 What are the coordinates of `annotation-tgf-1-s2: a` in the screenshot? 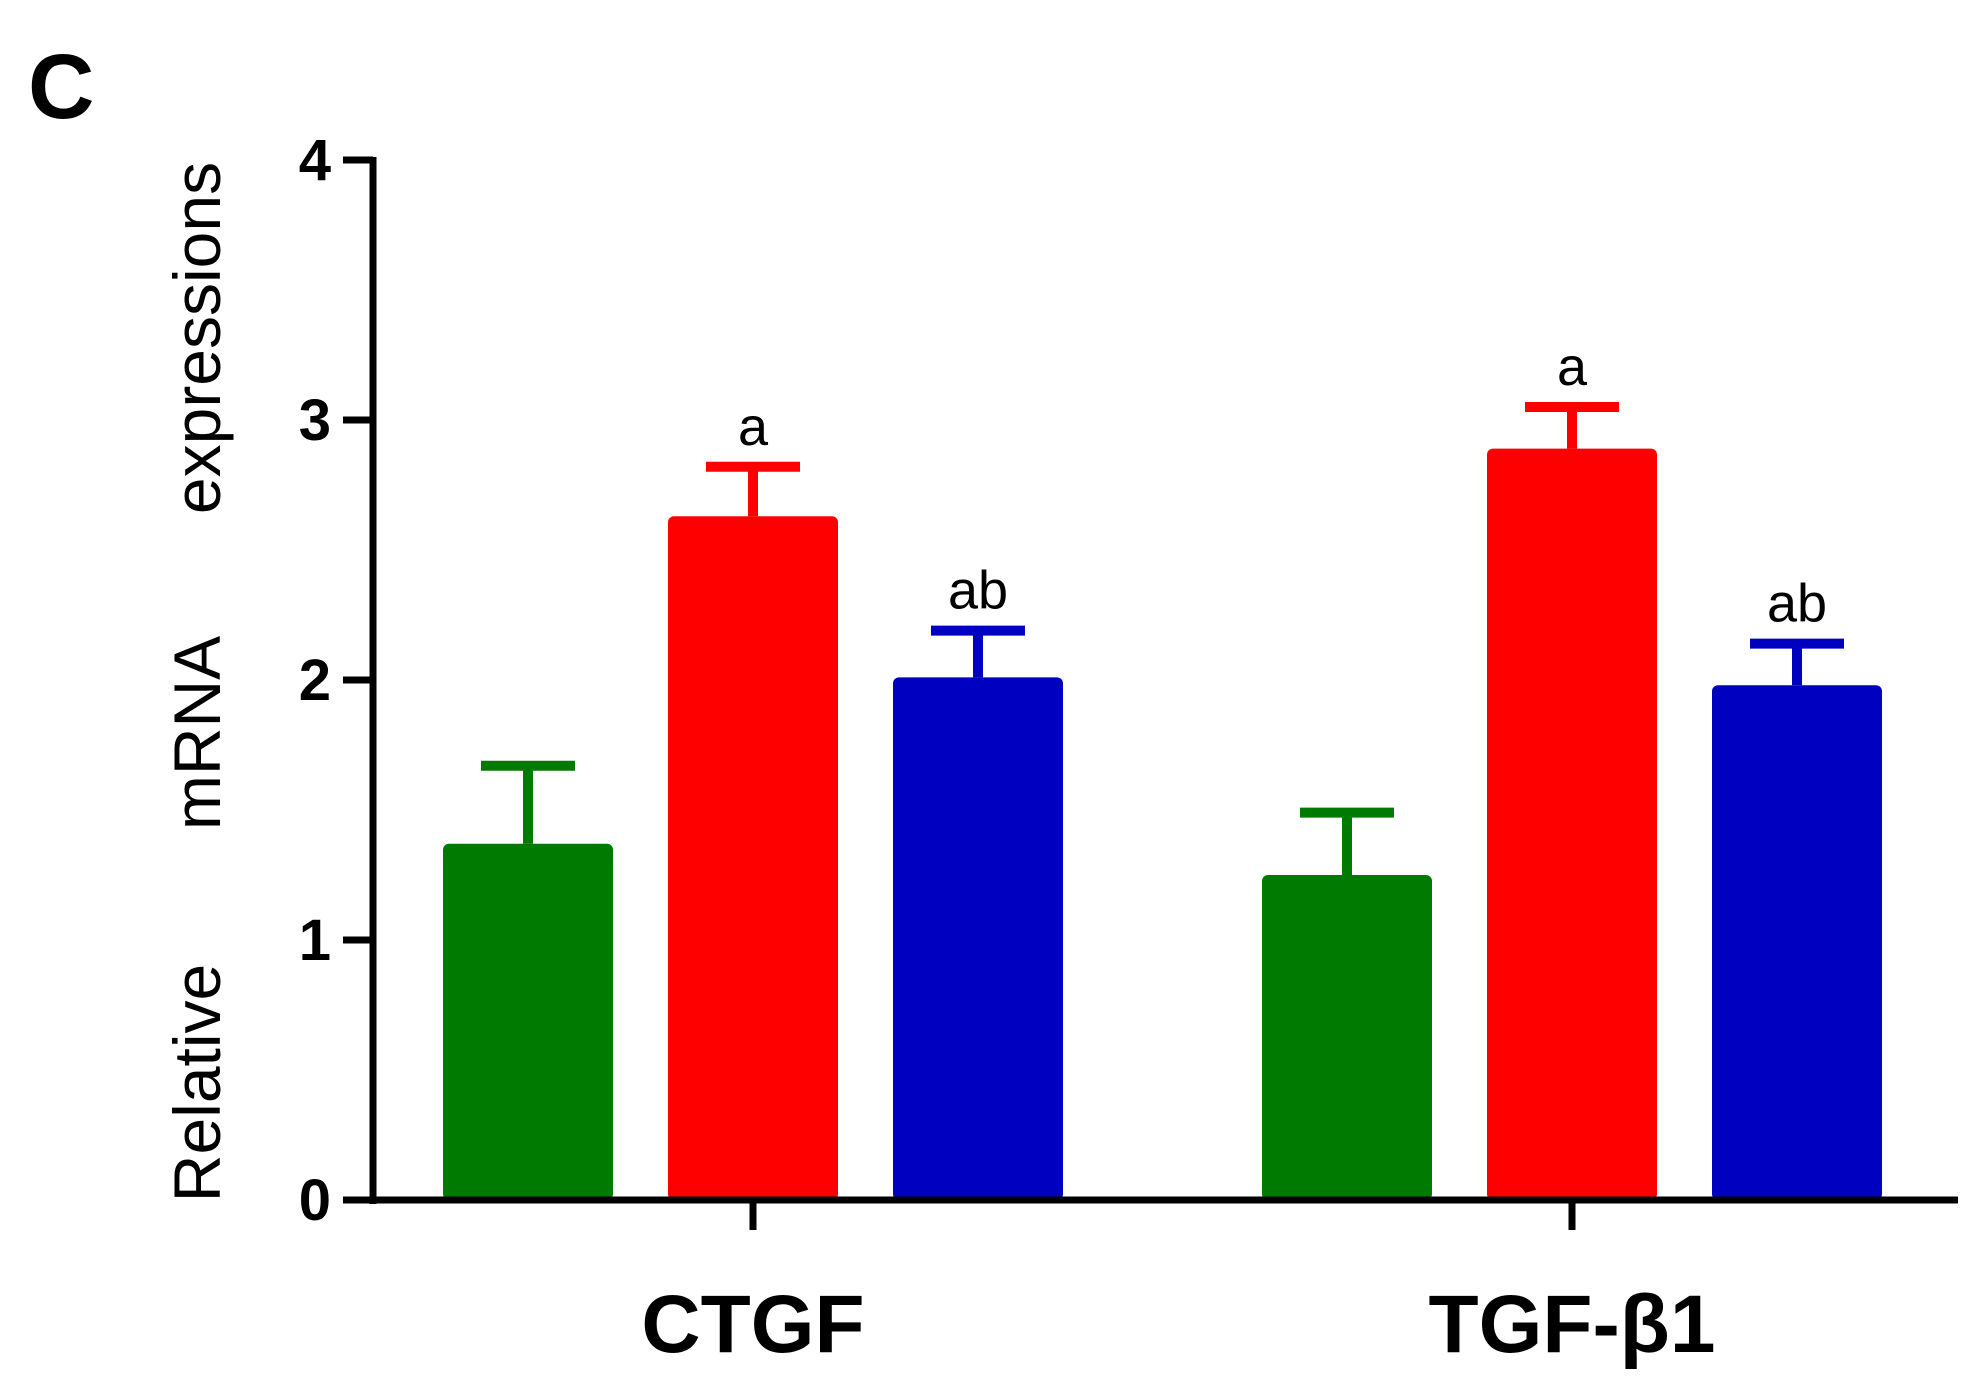 It's located at (1572, 367).